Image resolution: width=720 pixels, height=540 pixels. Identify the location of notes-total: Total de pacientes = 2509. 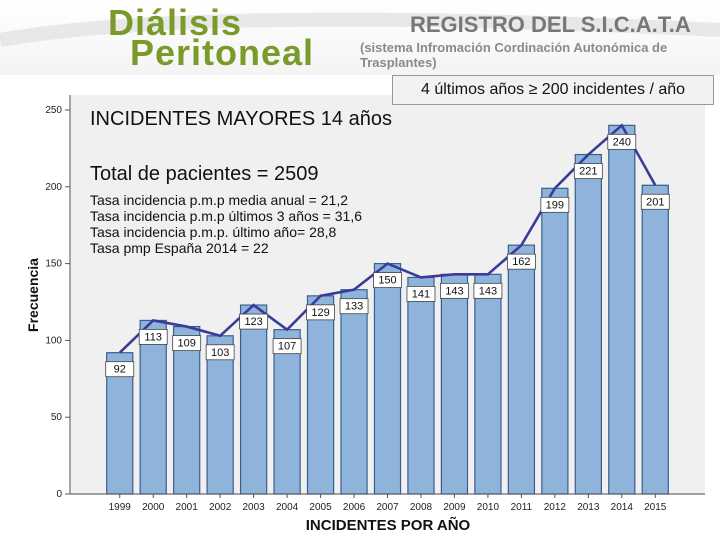
(204, 174).